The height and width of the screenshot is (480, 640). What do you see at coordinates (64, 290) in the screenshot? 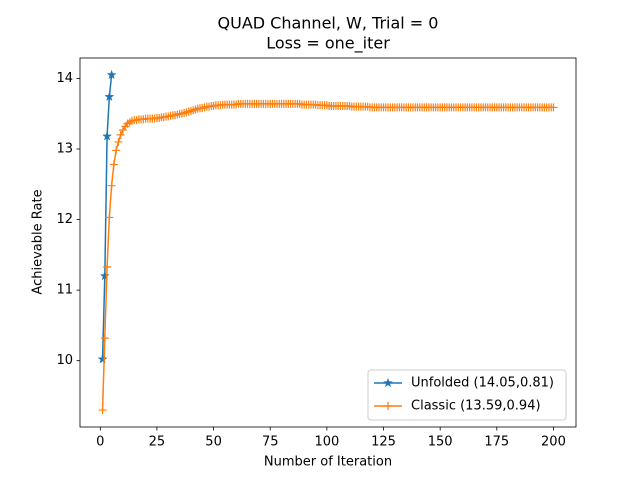
I see `y-tick-label: 11` at bounding box center [64, 290].